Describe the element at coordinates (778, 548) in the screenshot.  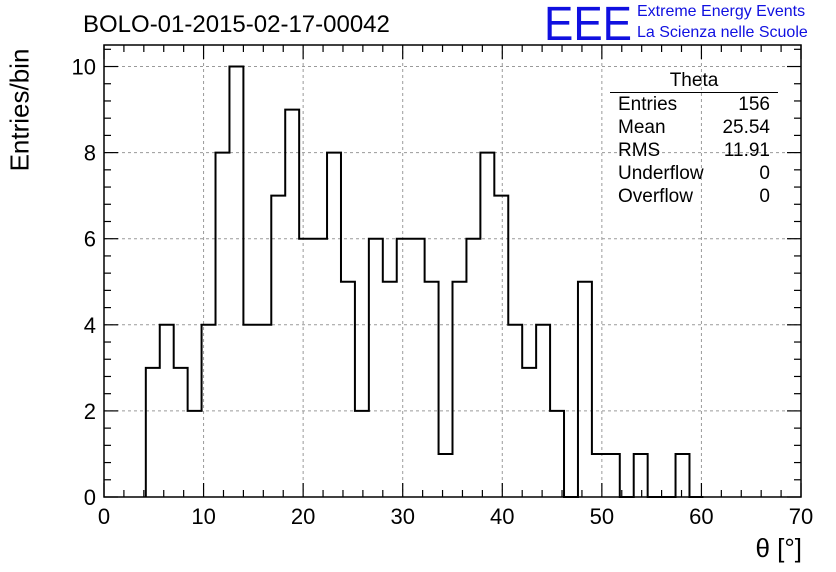
I see `x-axis-label: θ [°]` at that location.